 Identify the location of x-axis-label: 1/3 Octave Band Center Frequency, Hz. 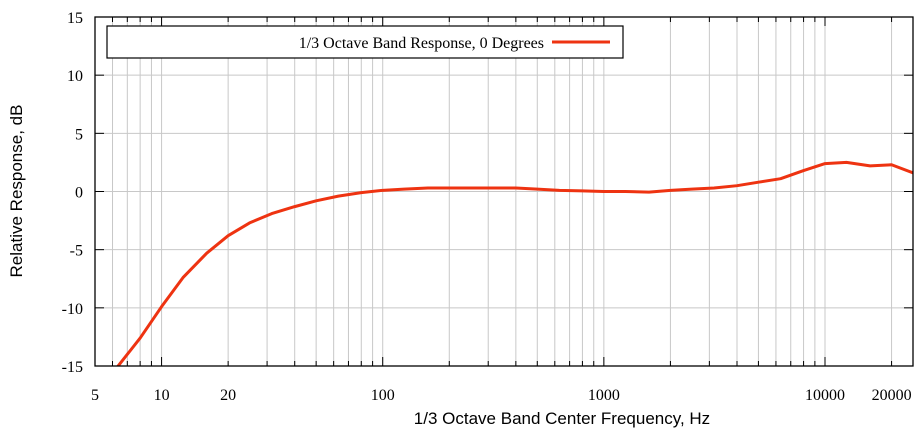
(562, 418).